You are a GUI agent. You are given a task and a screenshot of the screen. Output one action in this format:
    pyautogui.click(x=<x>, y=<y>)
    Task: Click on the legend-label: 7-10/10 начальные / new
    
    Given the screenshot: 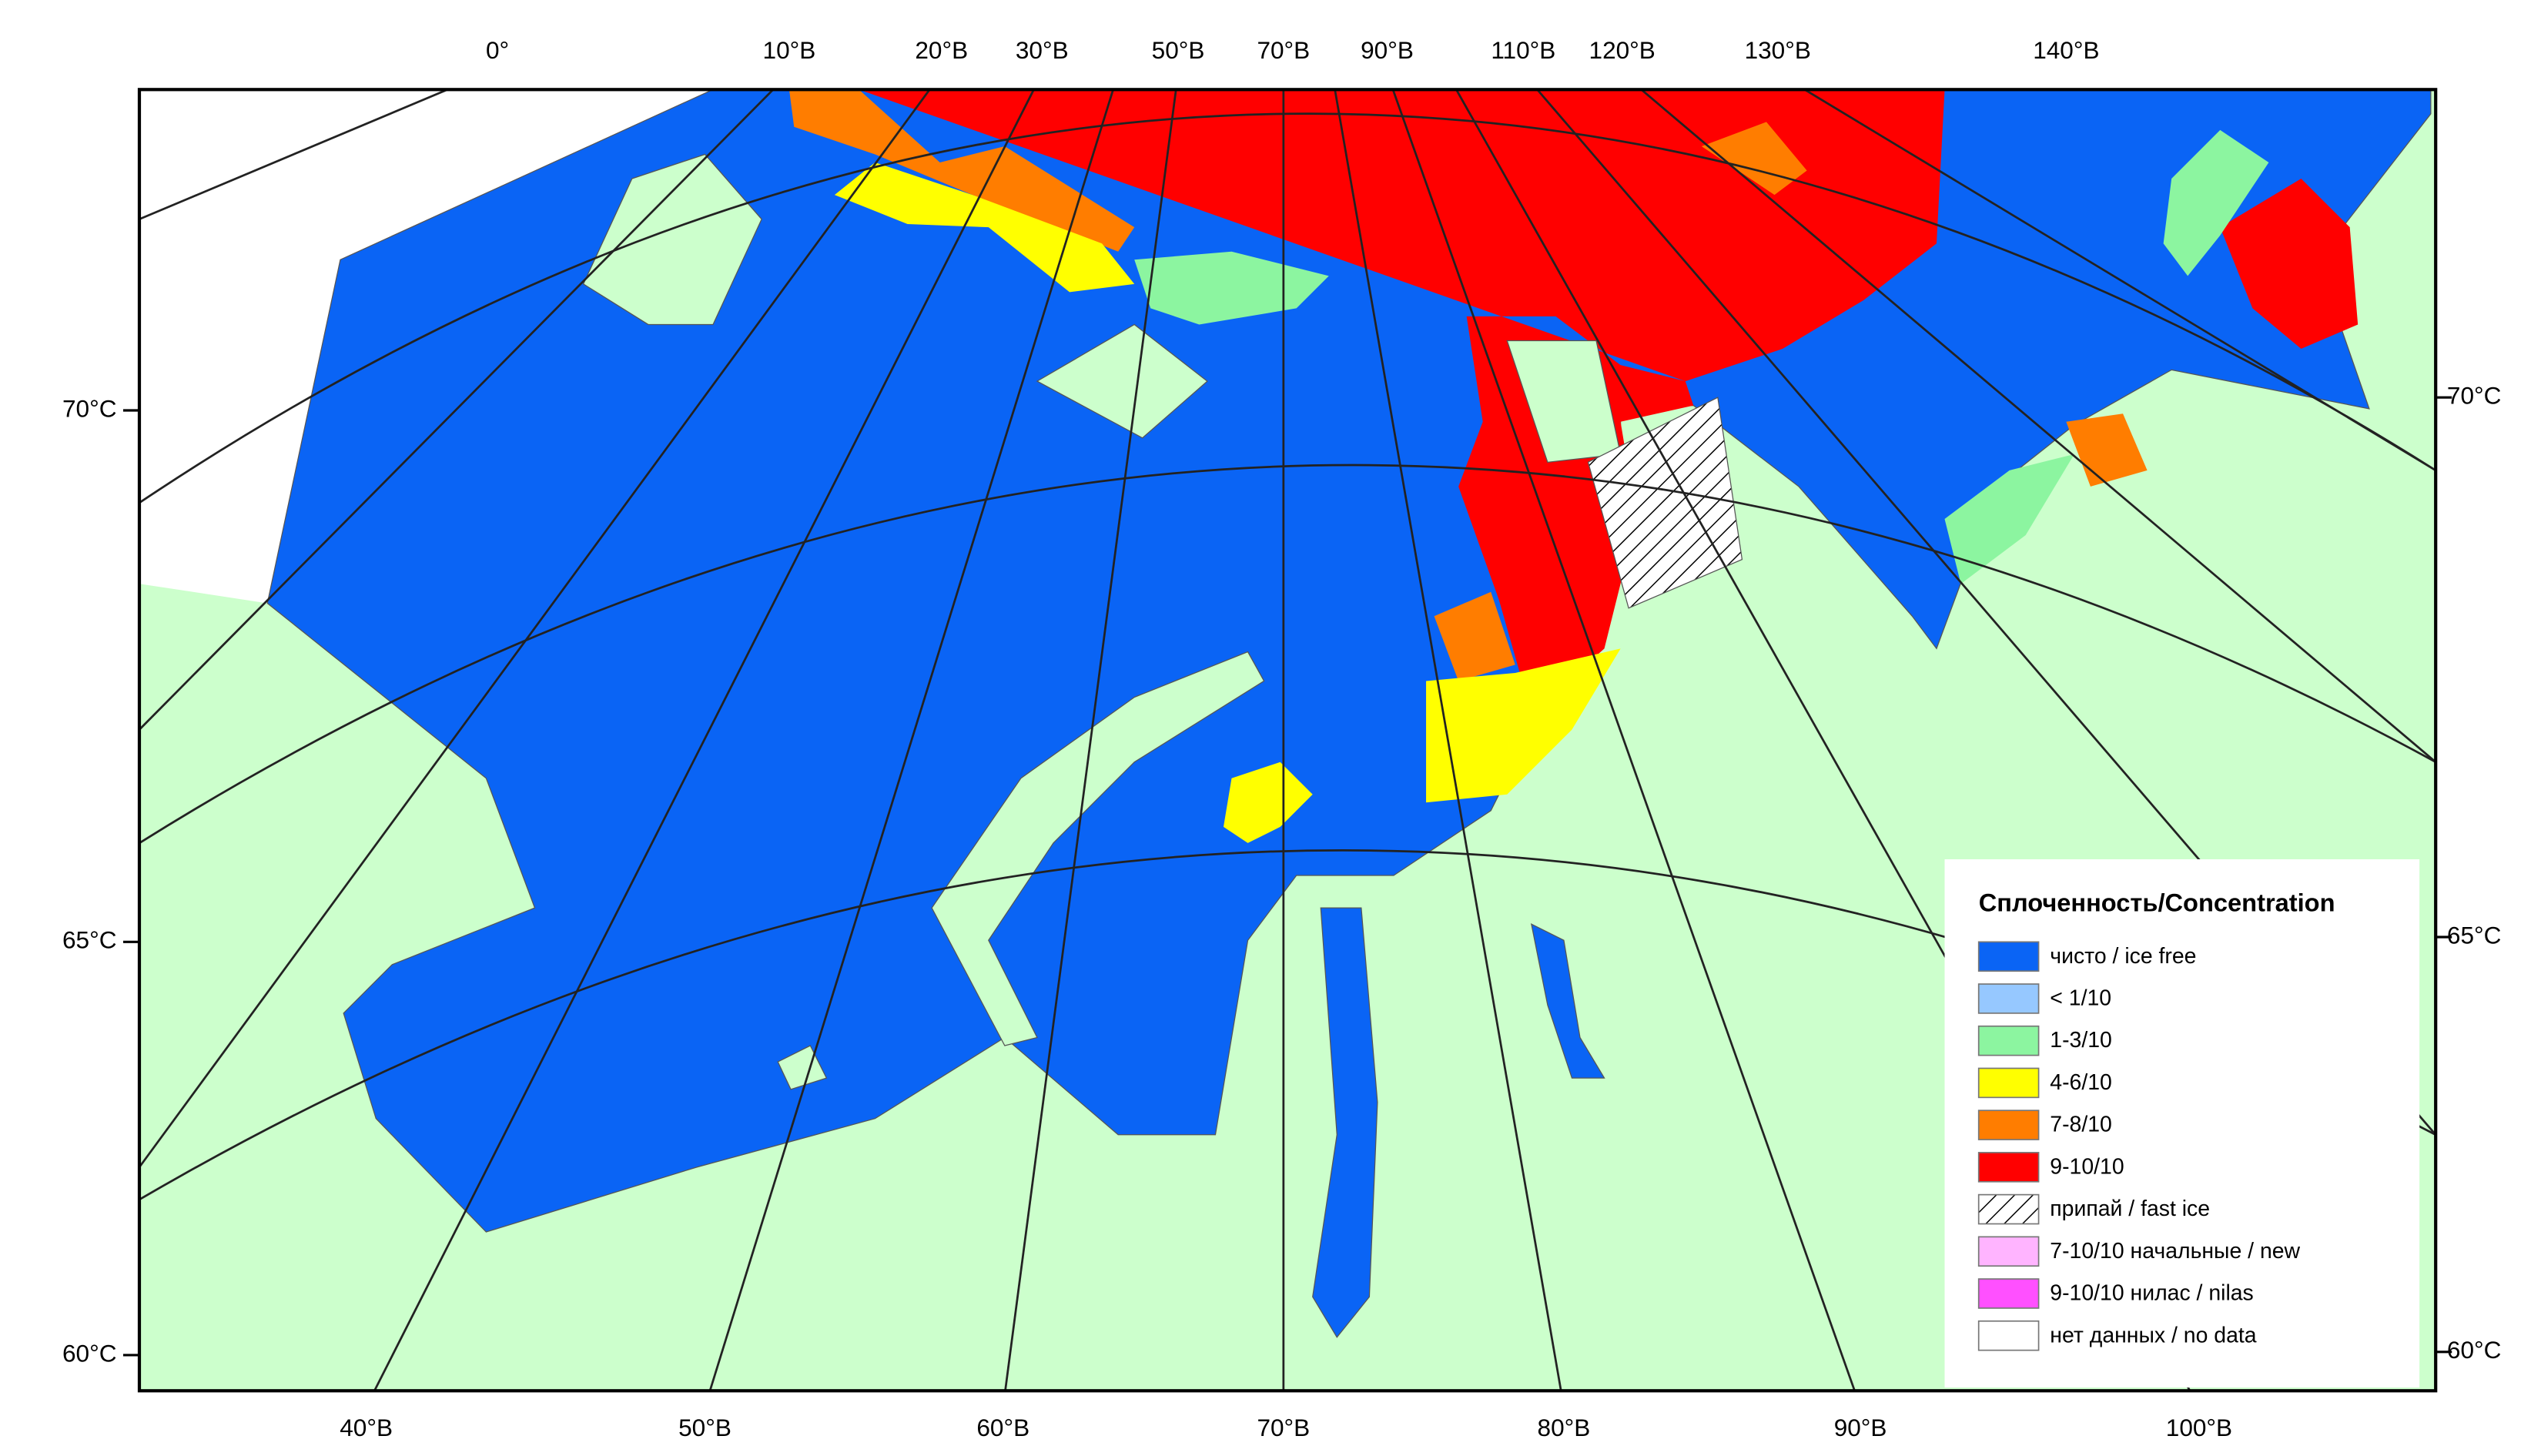 What is the action you would take?
    pyautogui.click(x=2175, y=1251)
    